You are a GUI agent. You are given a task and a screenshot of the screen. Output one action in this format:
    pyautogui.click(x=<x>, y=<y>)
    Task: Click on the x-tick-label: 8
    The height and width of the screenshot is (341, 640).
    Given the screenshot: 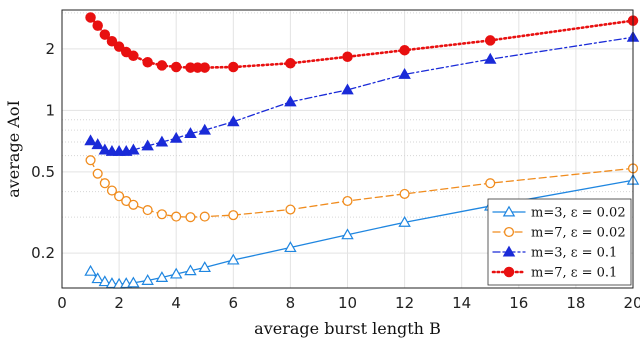 What is the action you would take?
    pyautogui.click(x=291, y=303)
    